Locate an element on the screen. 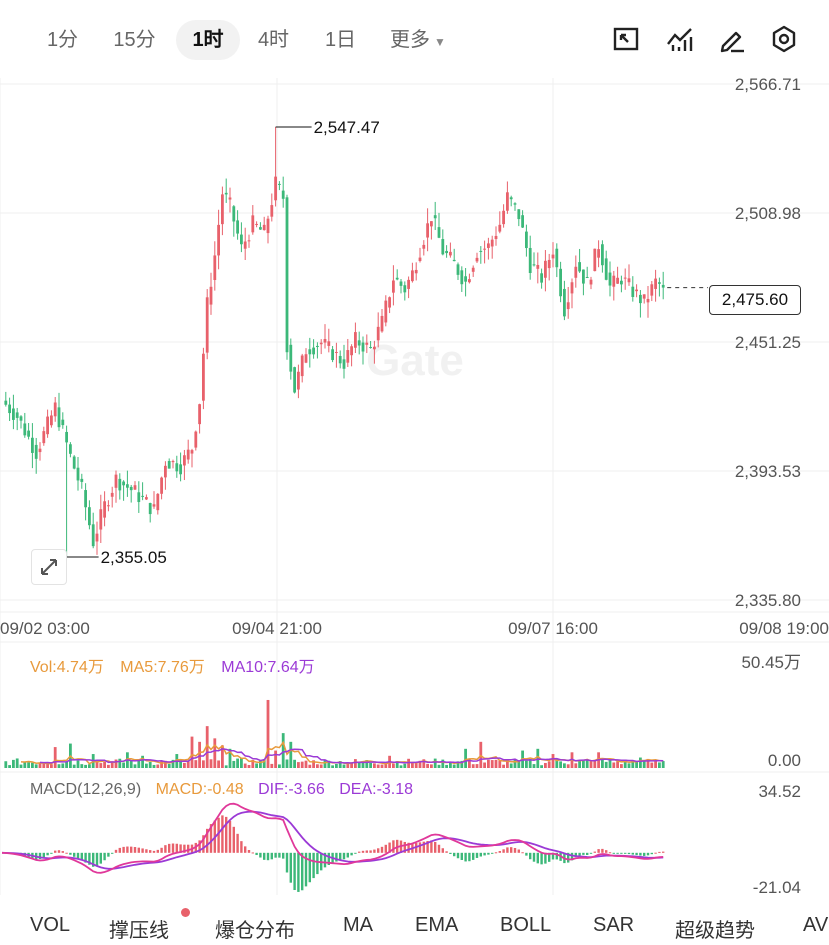 The image size is (829, 945). nav-vol: VOL is located at coordinates (50, 925).